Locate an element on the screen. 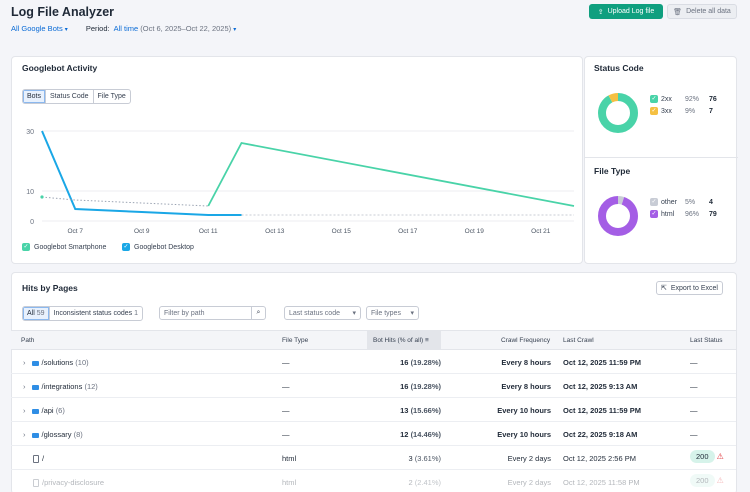  series-point-smartphone is located at coordinates (42, 197).